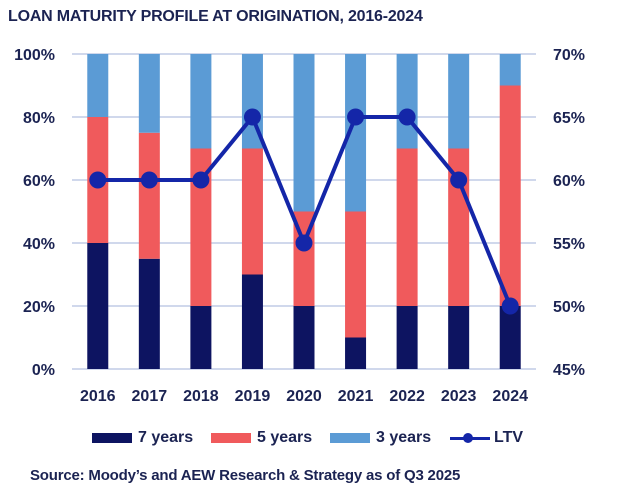 The height and width of the screenshot is (499, 625). I want to click on y-left-tick-label: 20%, so click(39, 307).